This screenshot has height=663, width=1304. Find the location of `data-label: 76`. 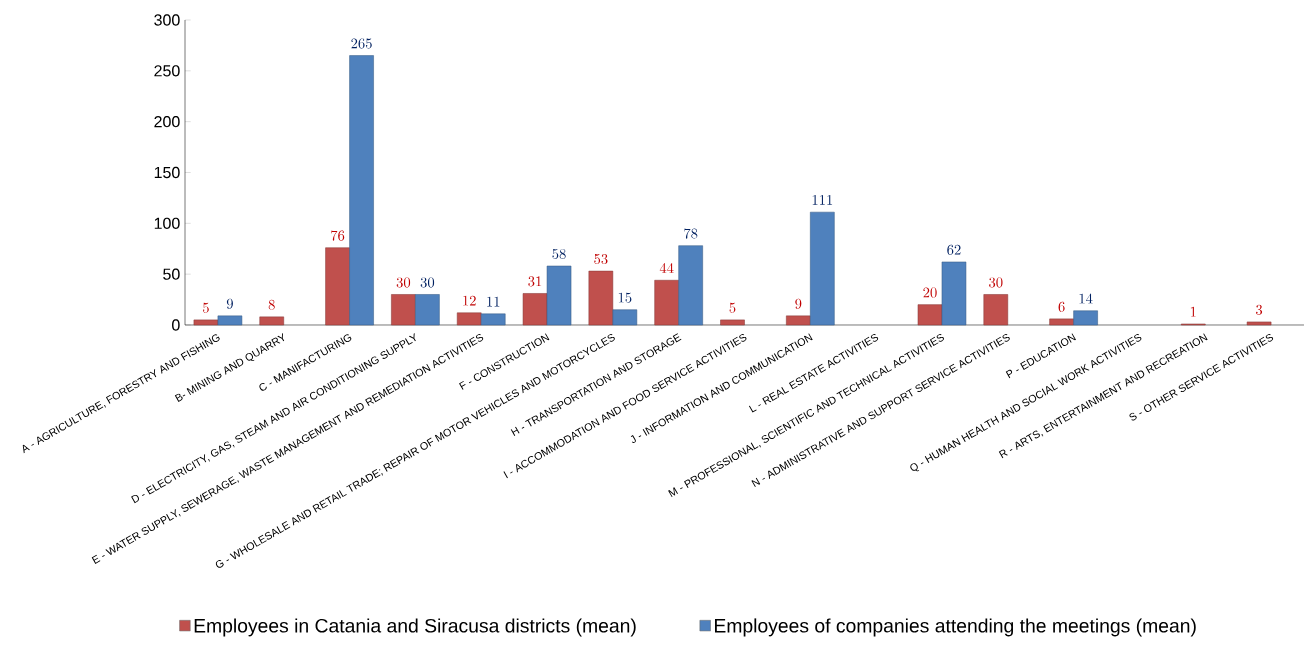

data-label: 76 is located at coordinates (338, 235).